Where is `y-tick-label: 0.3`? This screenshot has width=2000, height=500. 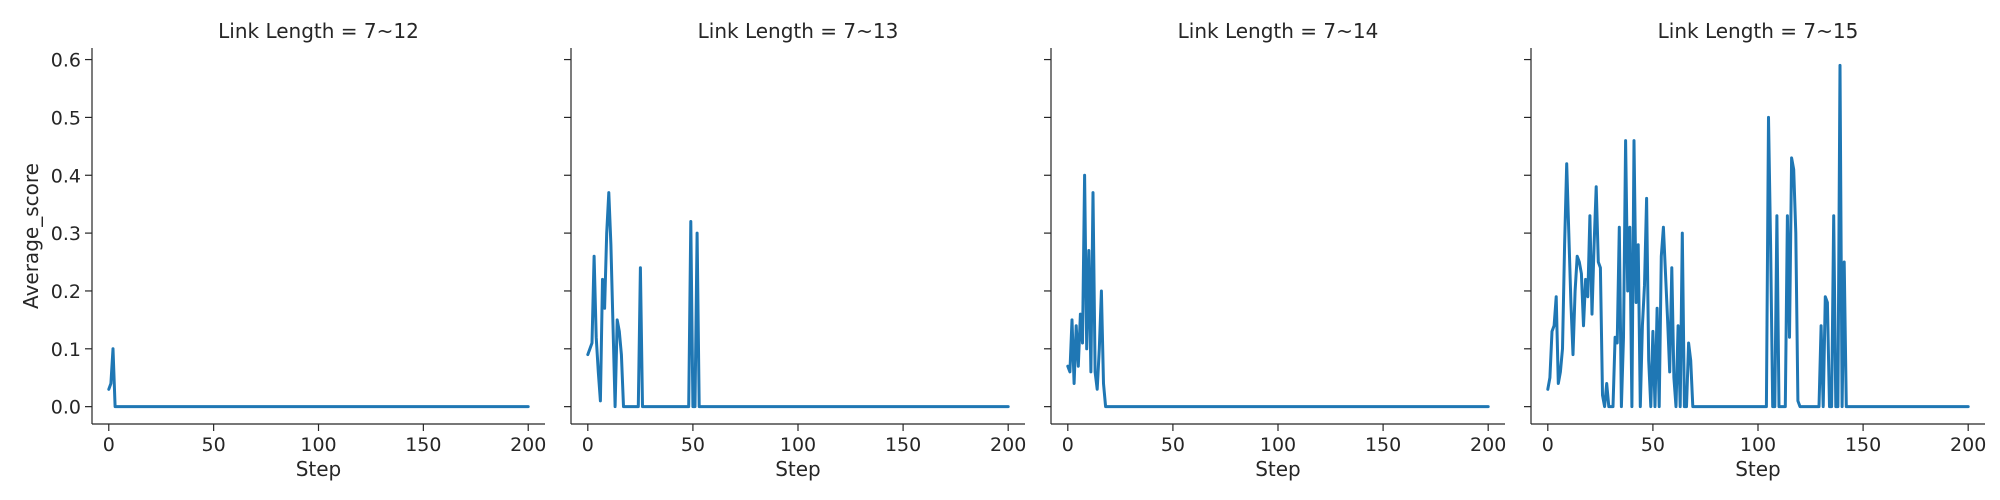 y-tick-label: 0.3 is located at coordinates (66, 234).